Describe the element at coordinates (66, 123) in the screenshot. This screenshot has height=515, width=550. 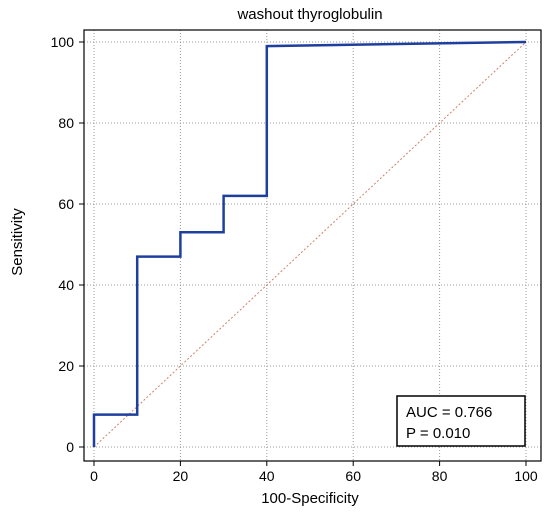
I see `y-tick-label: 80` at that location.